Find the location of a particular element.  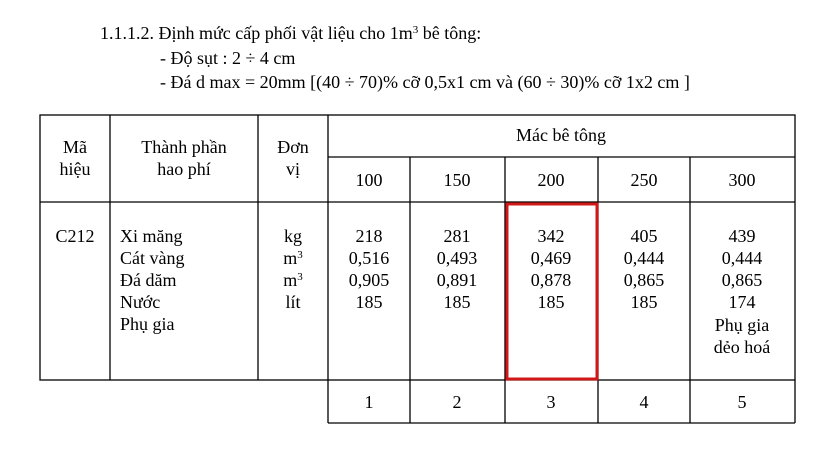

value: 405 is located at coordinates (644, 236).